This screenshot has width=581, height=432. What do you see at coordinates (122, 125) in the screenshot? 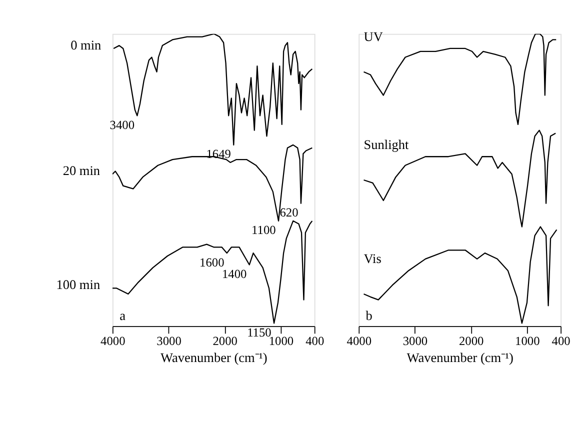
I see `annotation: 3400` at bounding box center [122, 125].